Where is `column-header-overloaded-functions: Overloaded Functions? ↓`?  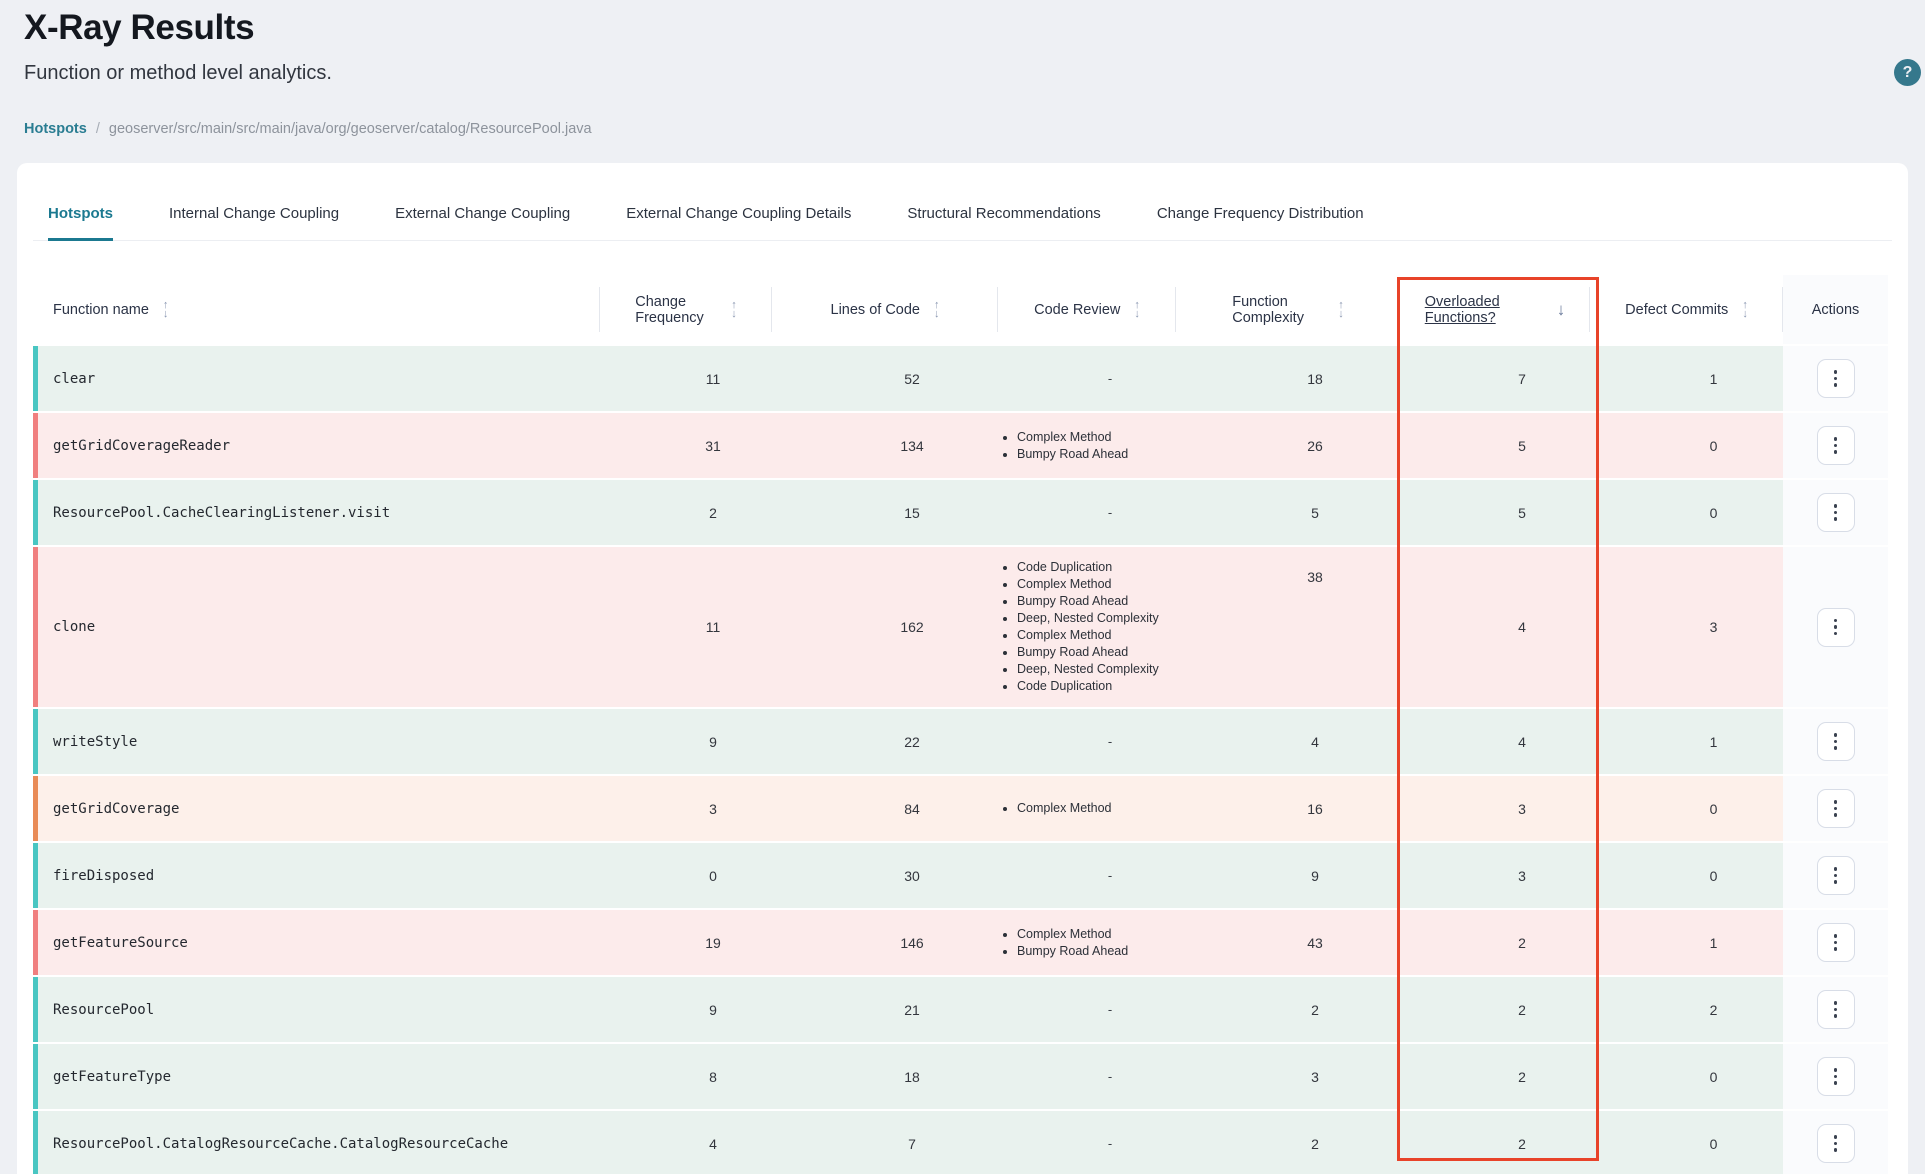
column-header-overloaded-functions: Overloaded Functions? ↓ is located at coordinates (1495, 309).